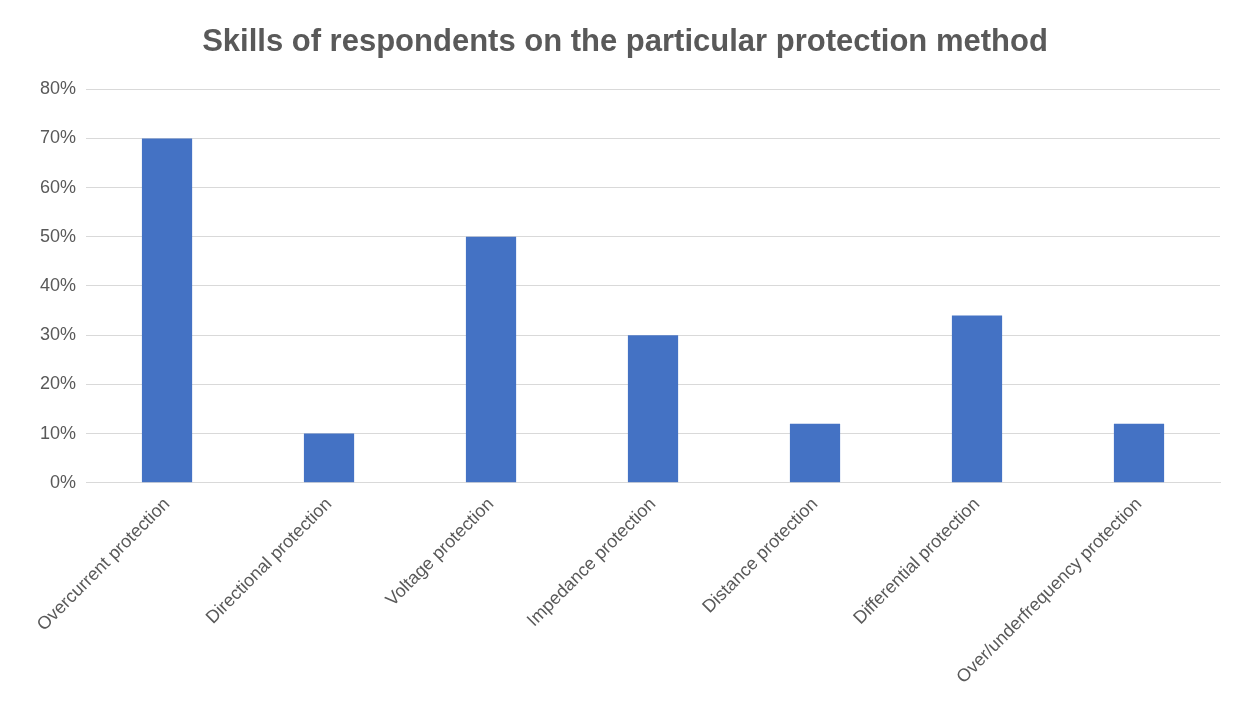  Describe the element at coordinates (63, 481) in the screenshot. I see `y-tick-label: 0%` at that location.